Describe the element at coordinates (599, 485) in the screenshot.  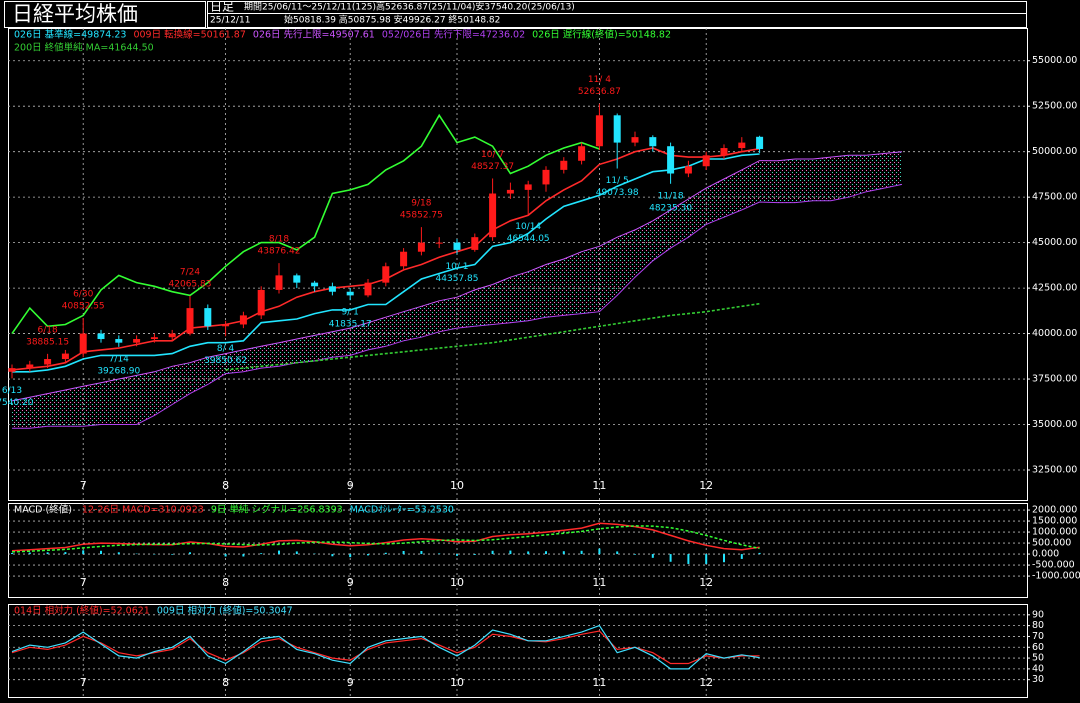
I see `x-tick-label: 11` at that location.